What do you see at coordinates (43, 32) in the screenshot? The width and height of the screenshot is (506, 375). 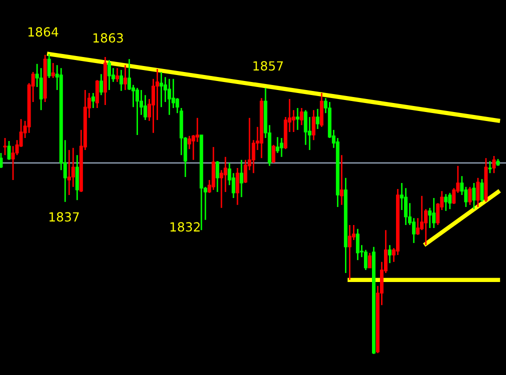 I see `text: 1864` at bounding box center [43, 32].